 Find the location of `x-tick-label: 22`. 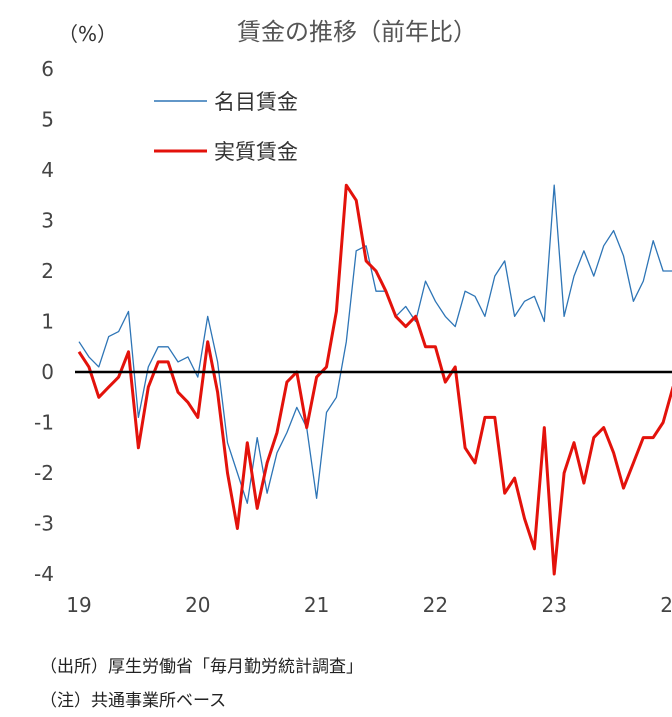

x-tick-label: 22 is located at coordinates (435, 605).